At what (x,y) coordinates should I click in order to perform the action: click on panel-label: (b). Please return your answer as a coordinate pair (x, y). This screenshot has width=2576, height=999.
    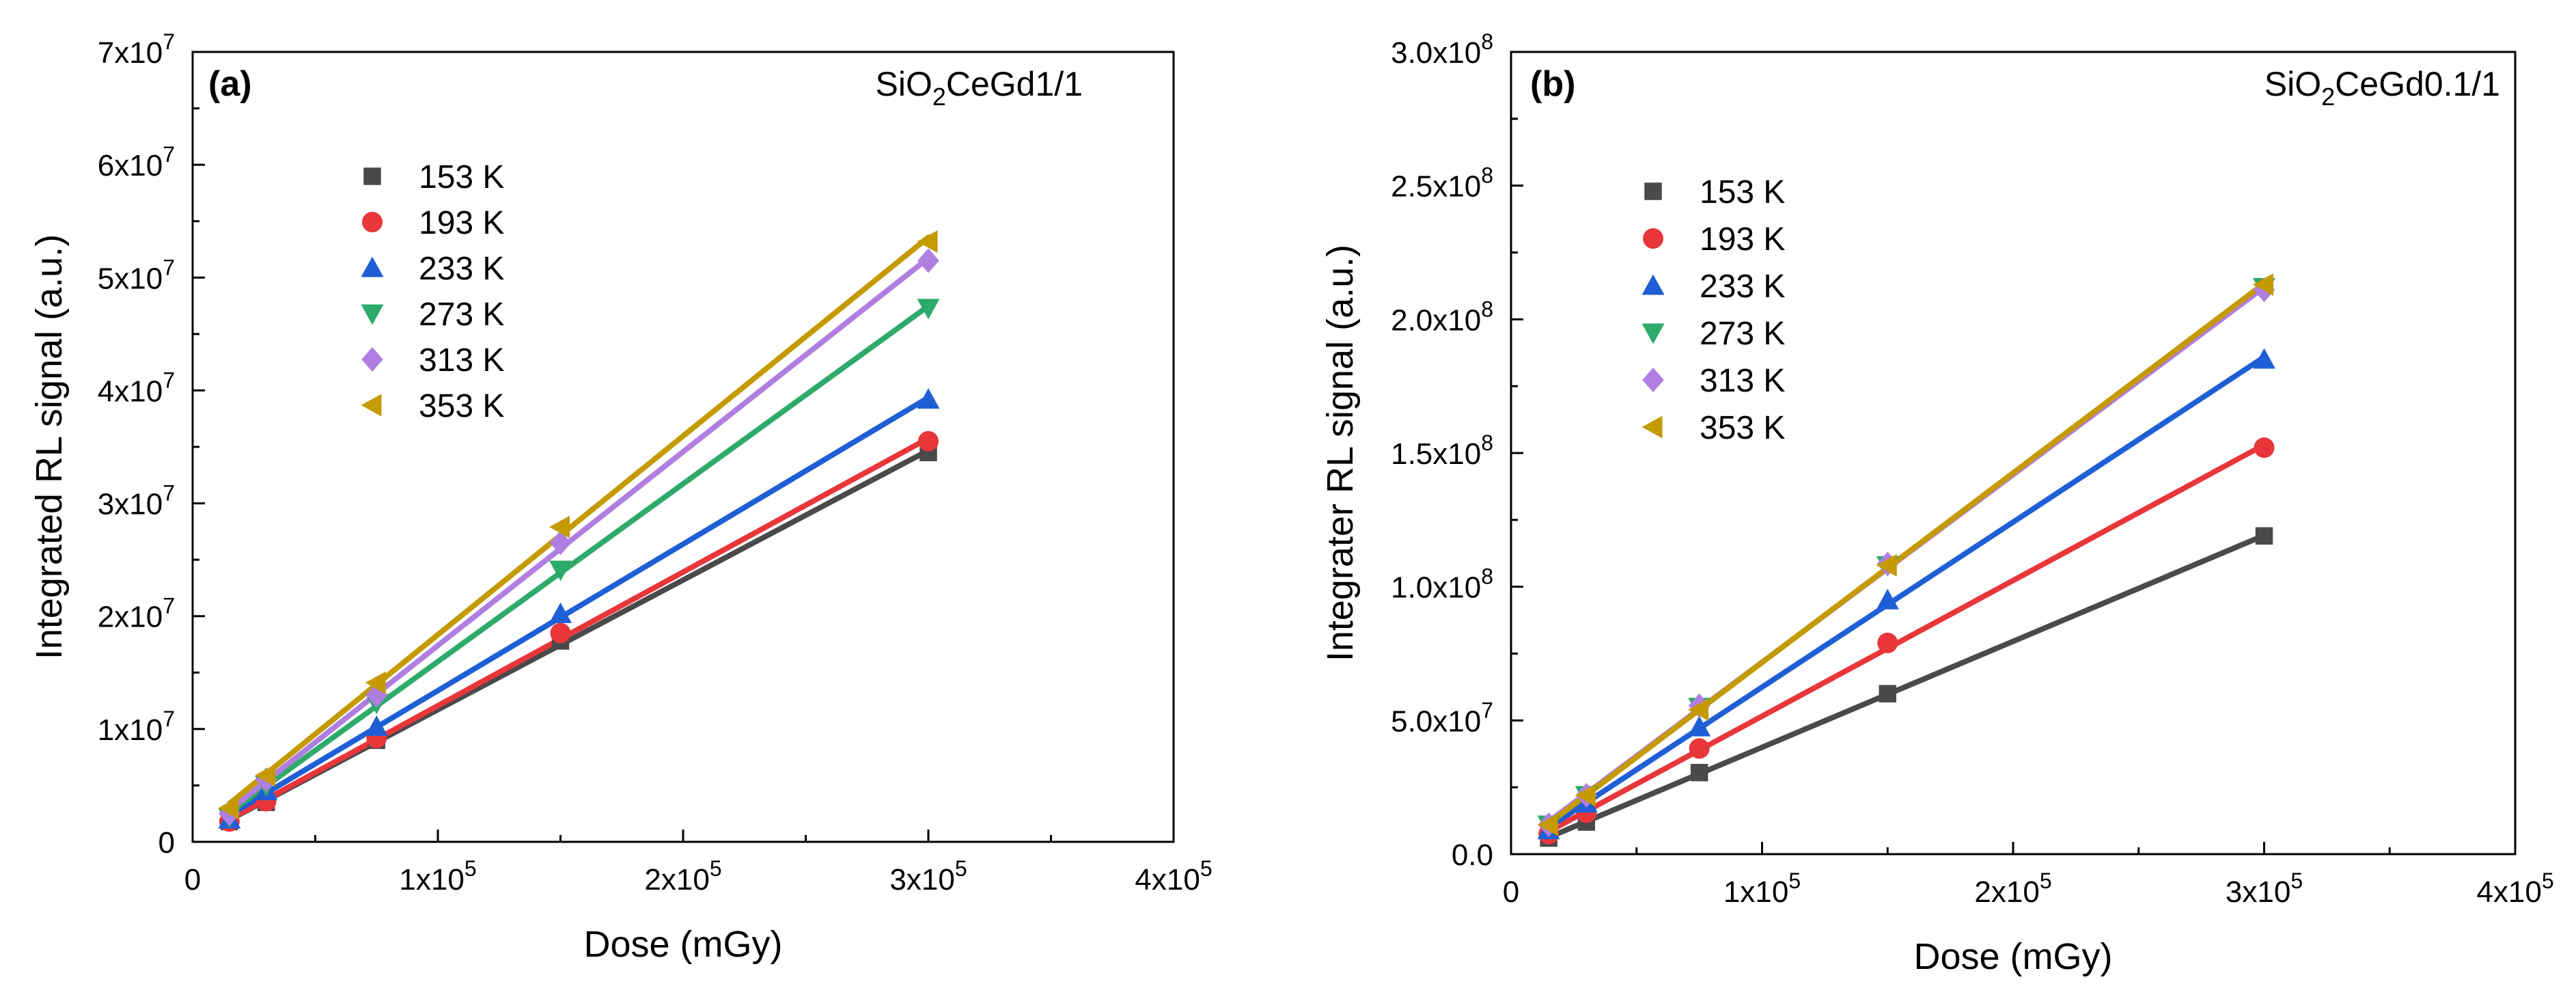
    Looking at the image, I should click on (1553, 84).